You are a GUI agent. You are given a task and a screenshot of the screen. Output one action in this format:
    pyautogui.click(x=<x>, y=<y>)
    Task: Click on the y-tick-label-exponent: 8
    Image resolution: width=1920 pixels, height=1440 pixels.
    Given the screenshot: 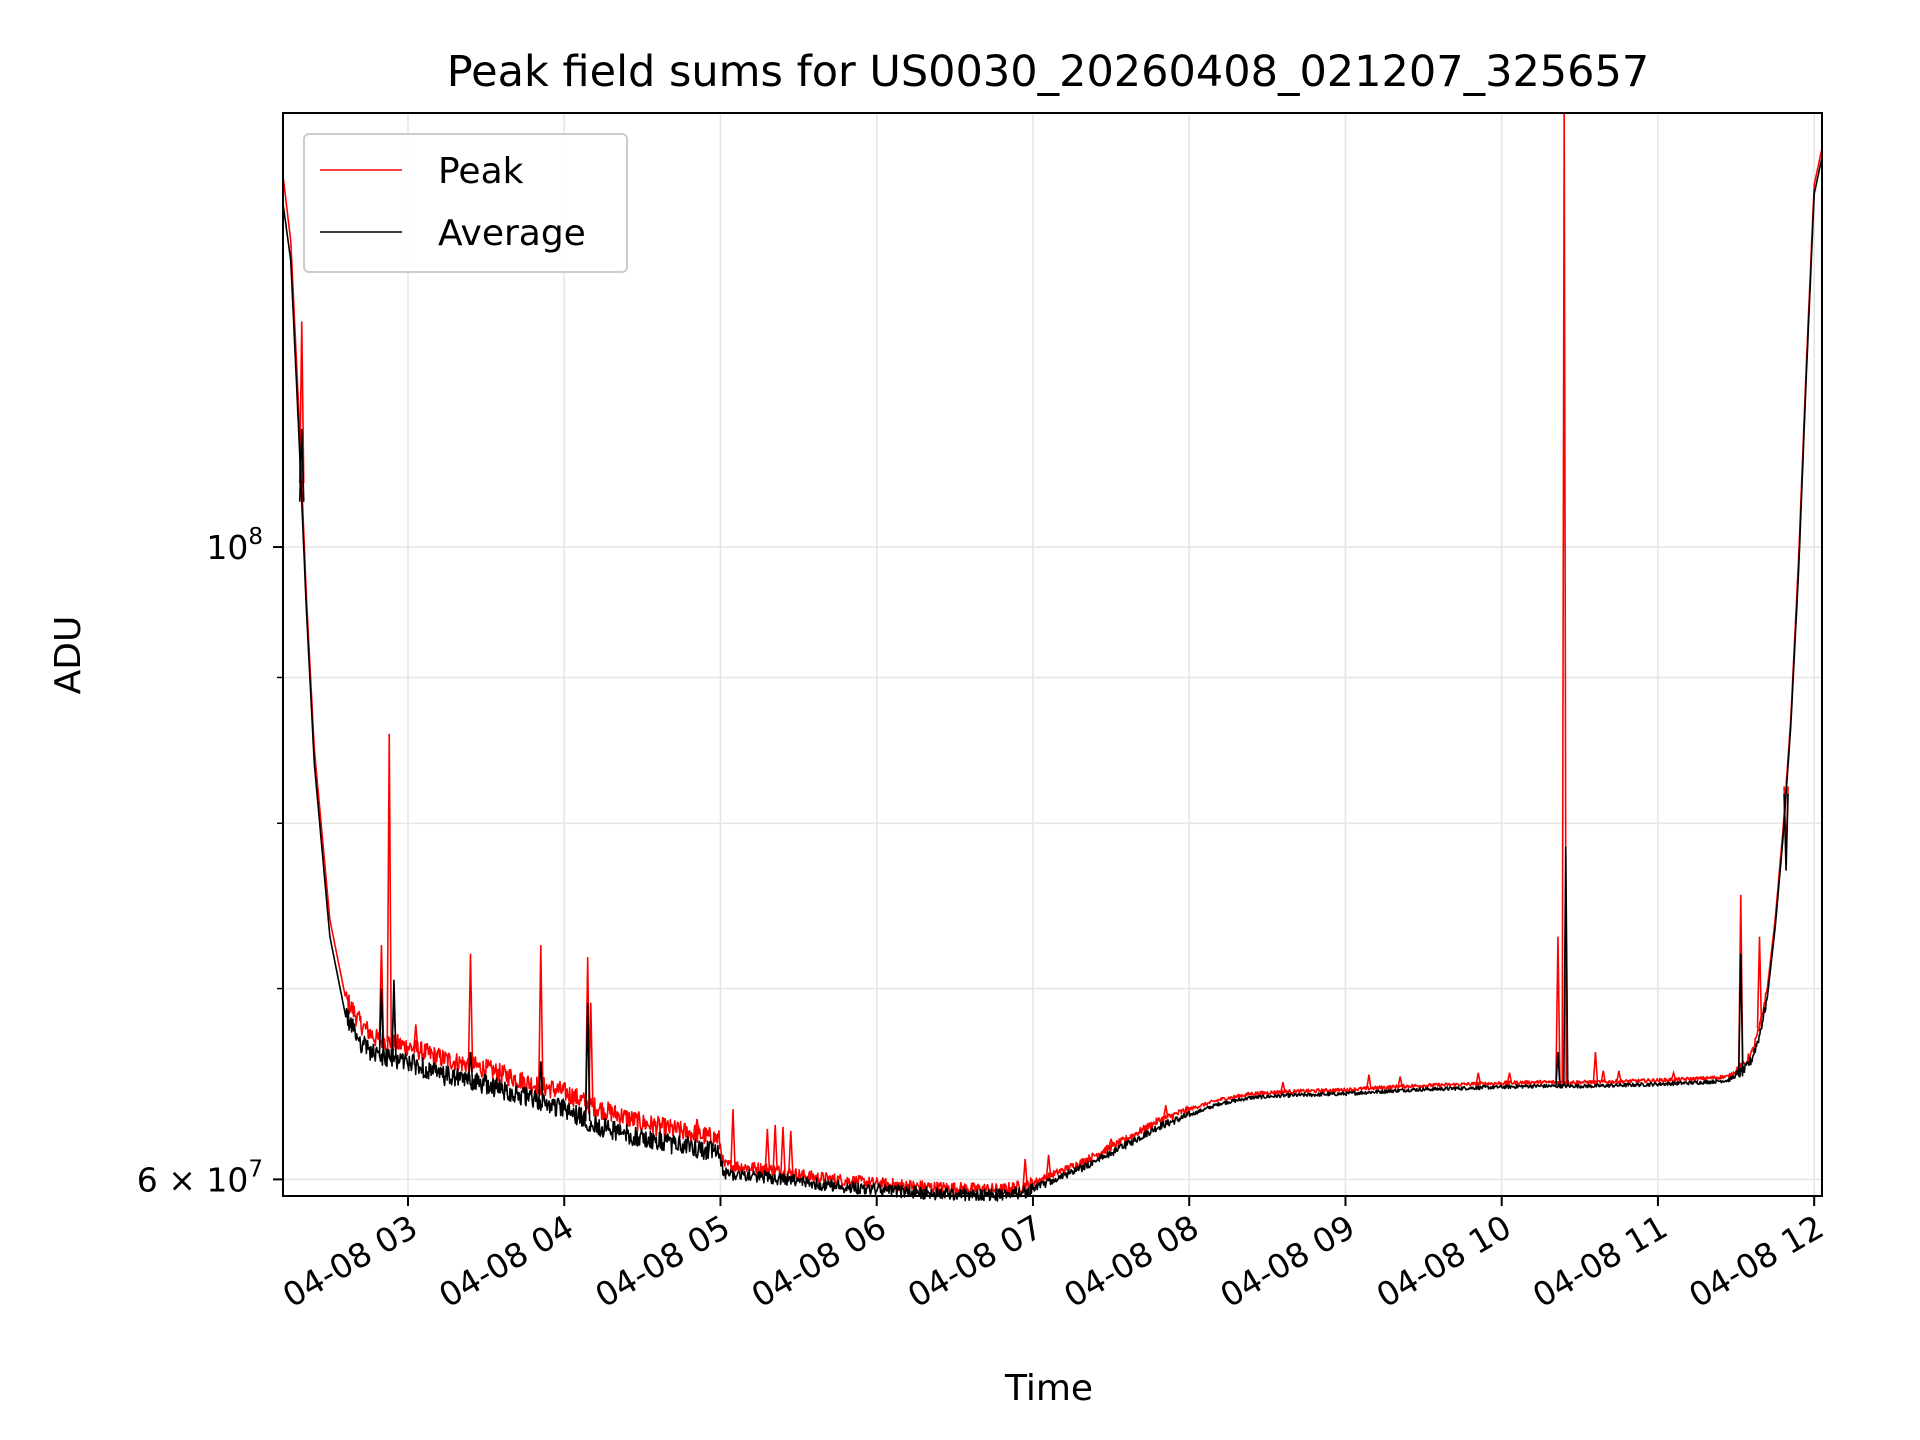 What is the action you would take?
    pyautogui.click(x=255, y=537)
    